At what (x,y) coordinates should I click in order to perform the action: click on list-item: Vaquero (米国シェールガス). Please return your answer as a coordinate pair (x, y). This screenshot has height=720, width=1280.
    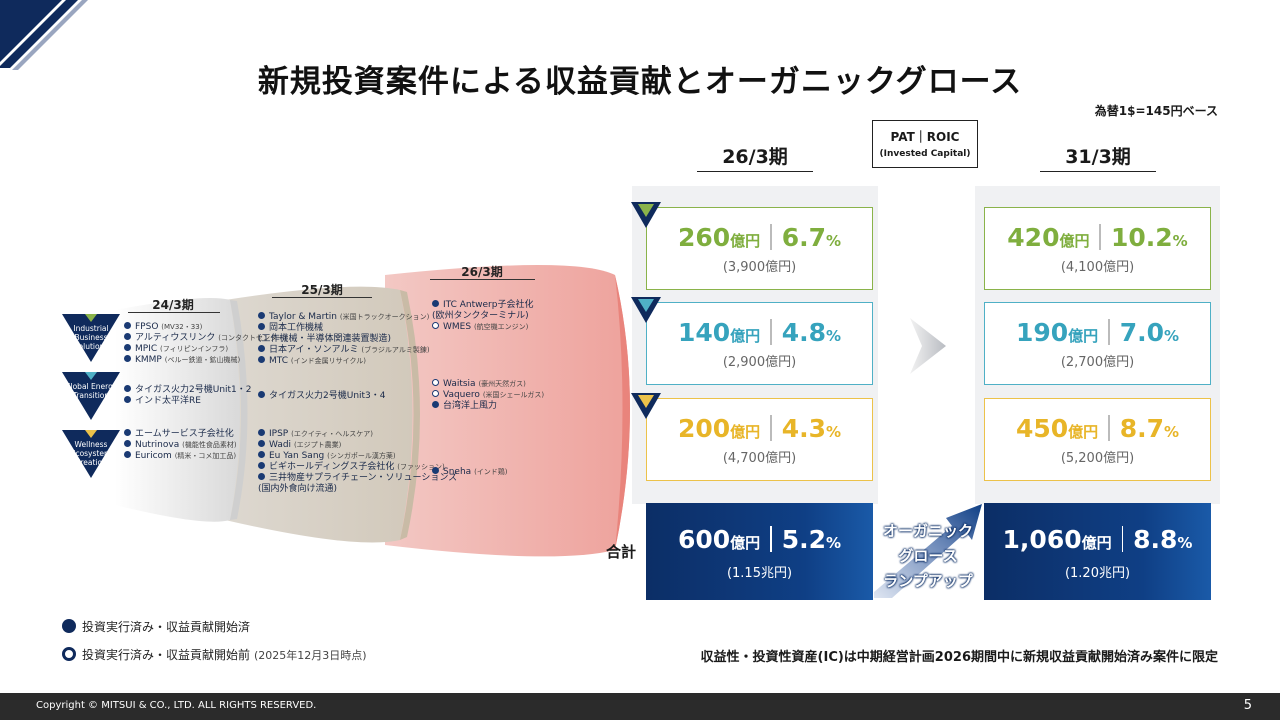
    Looking at the image, I should click on (488, 395).